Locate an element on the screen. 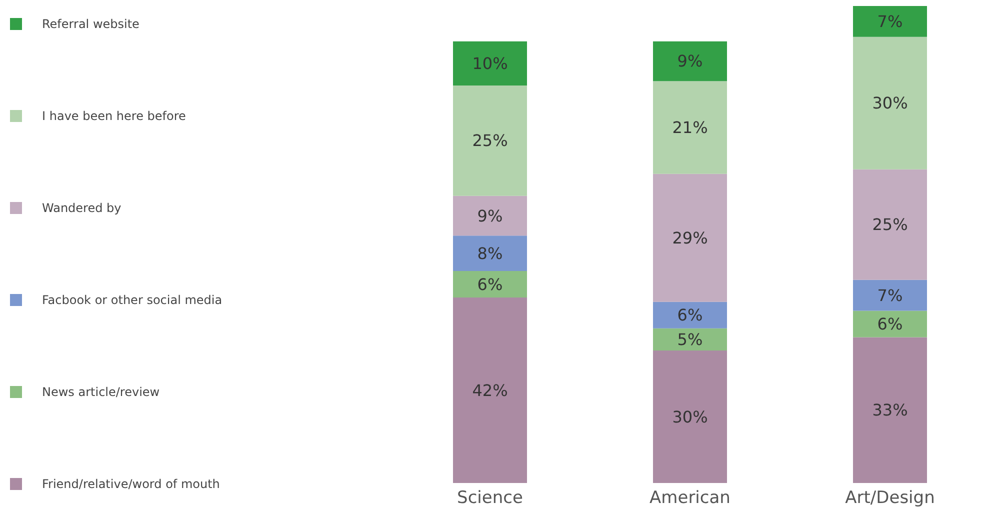  data-label: 21% is located at coordinates (690, 127).